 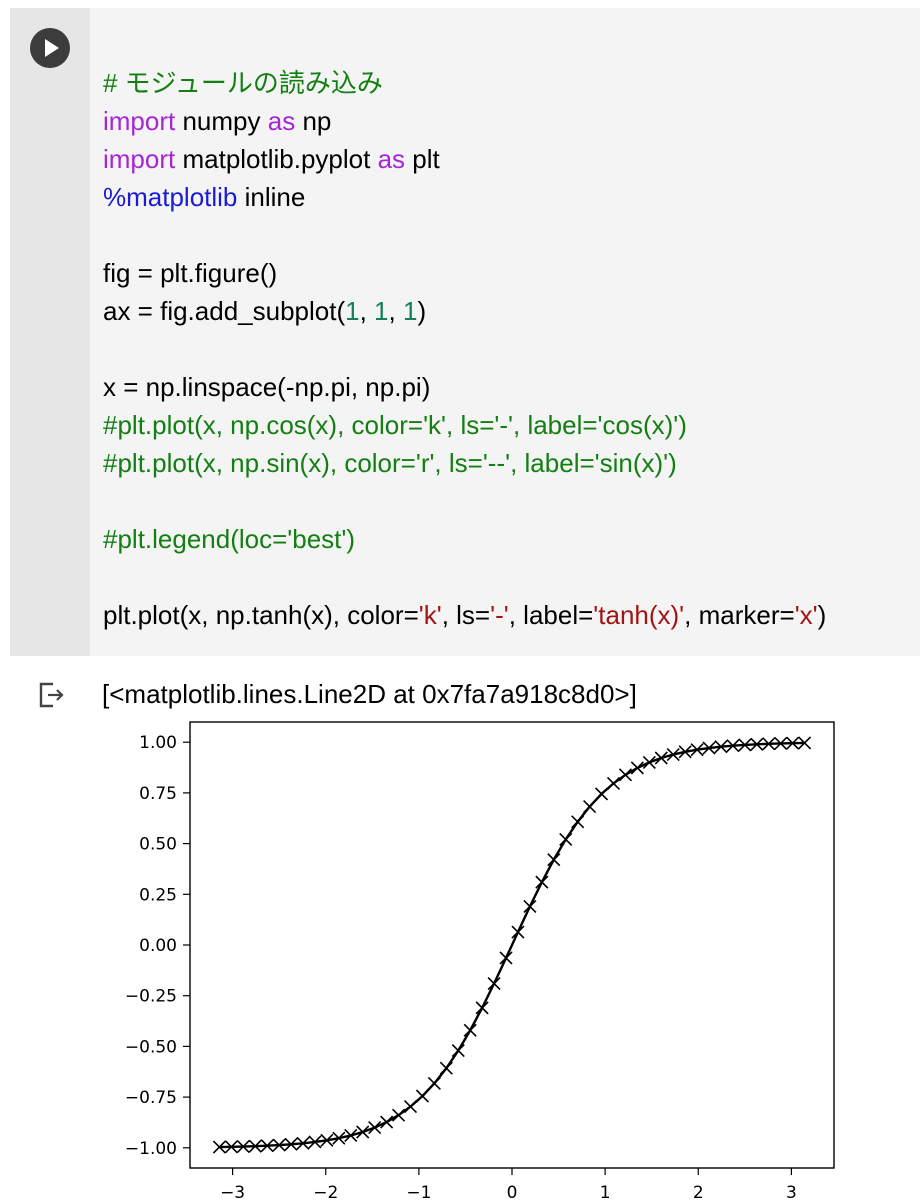 I want to click on x-tick-label: 0, so click(x=512, y=1193).